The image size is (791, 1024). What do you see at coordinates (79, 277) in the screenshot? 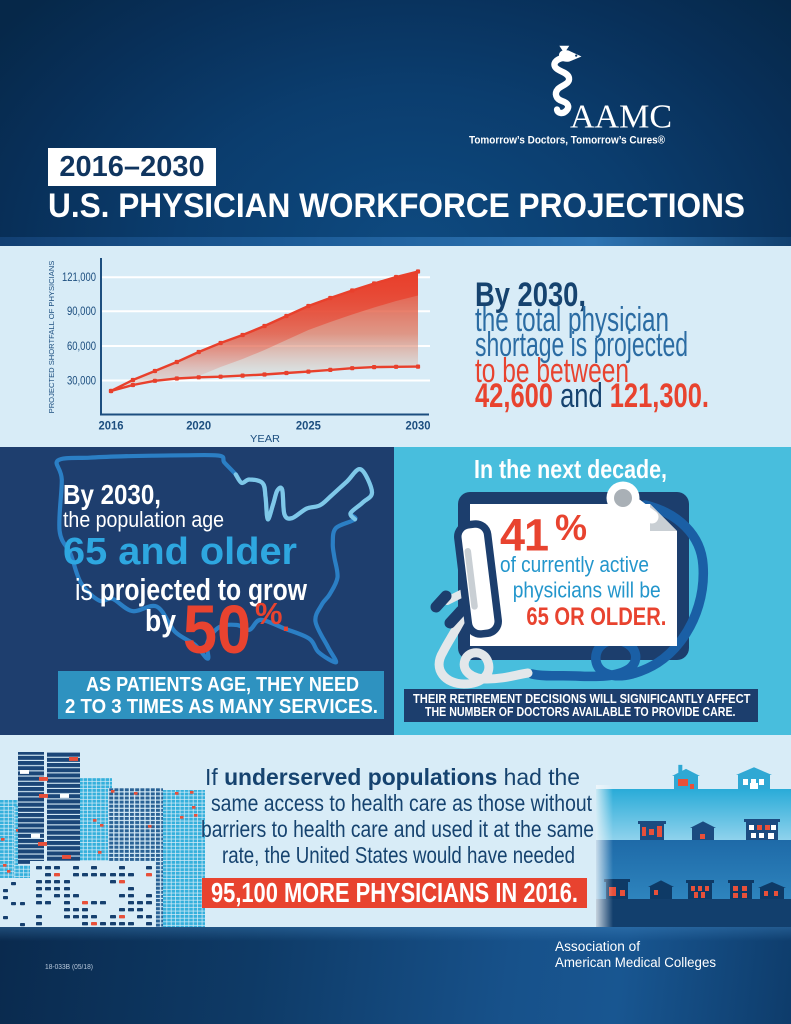
I see `svg-text: 121,000` at bounding box center [79, 277].